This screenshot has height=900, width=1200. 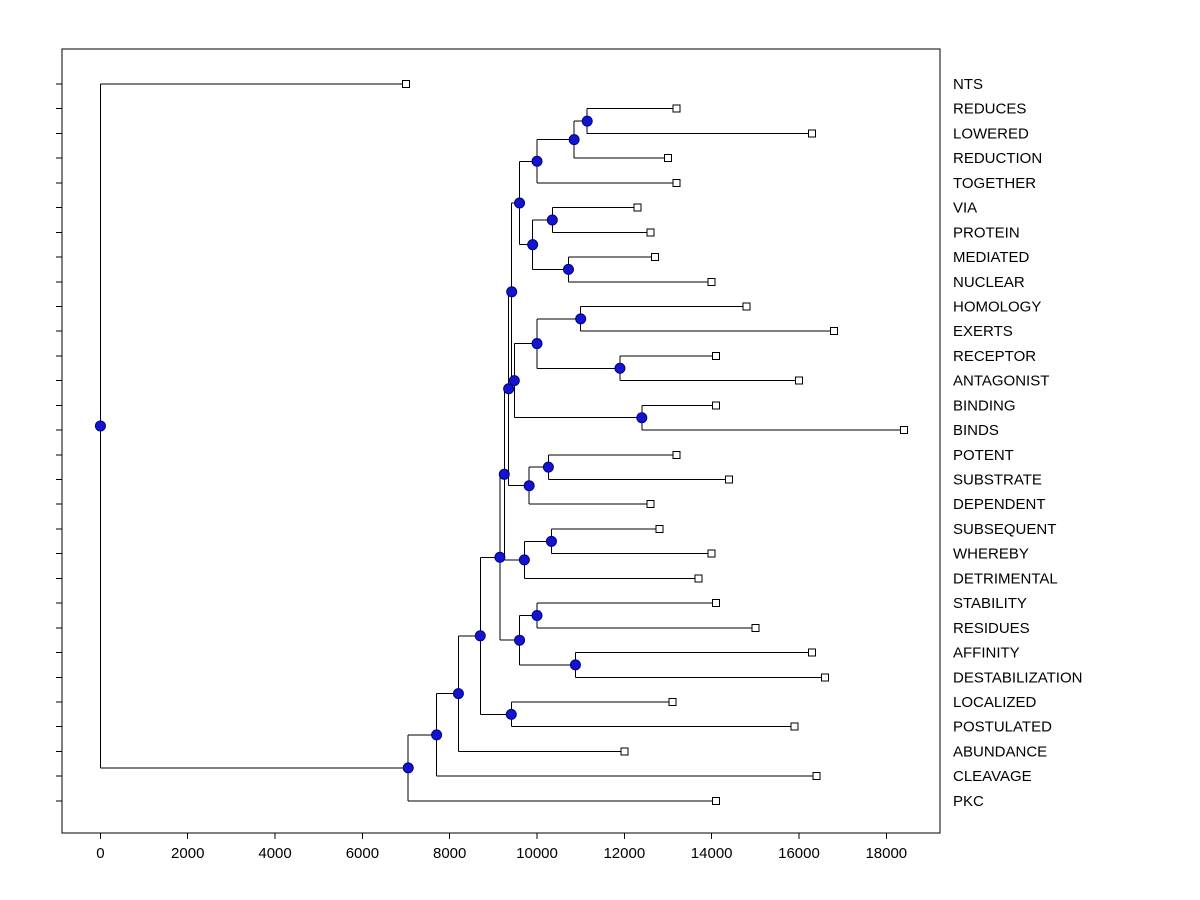 What do you see at coordinates (989, 109) in the screenshot?
I see `leaf-label: REDUCES` at bounding box center [989, 109].